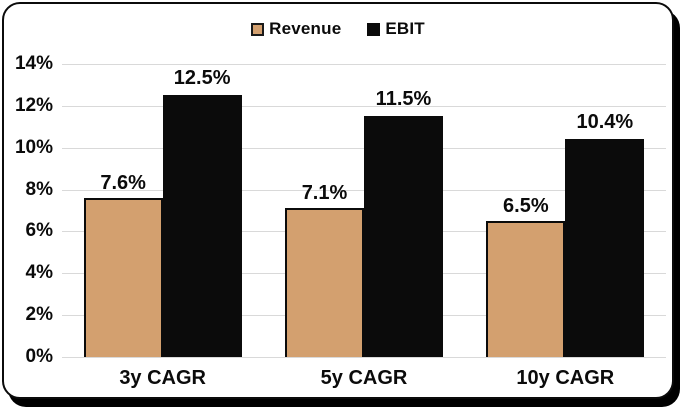 The height and width of the screenshot is (412, 690). Describe the element at coordinates (202, 78) in the screenshot. I see `data-label-ebit-3y-cagr: 12.5%` at that location.